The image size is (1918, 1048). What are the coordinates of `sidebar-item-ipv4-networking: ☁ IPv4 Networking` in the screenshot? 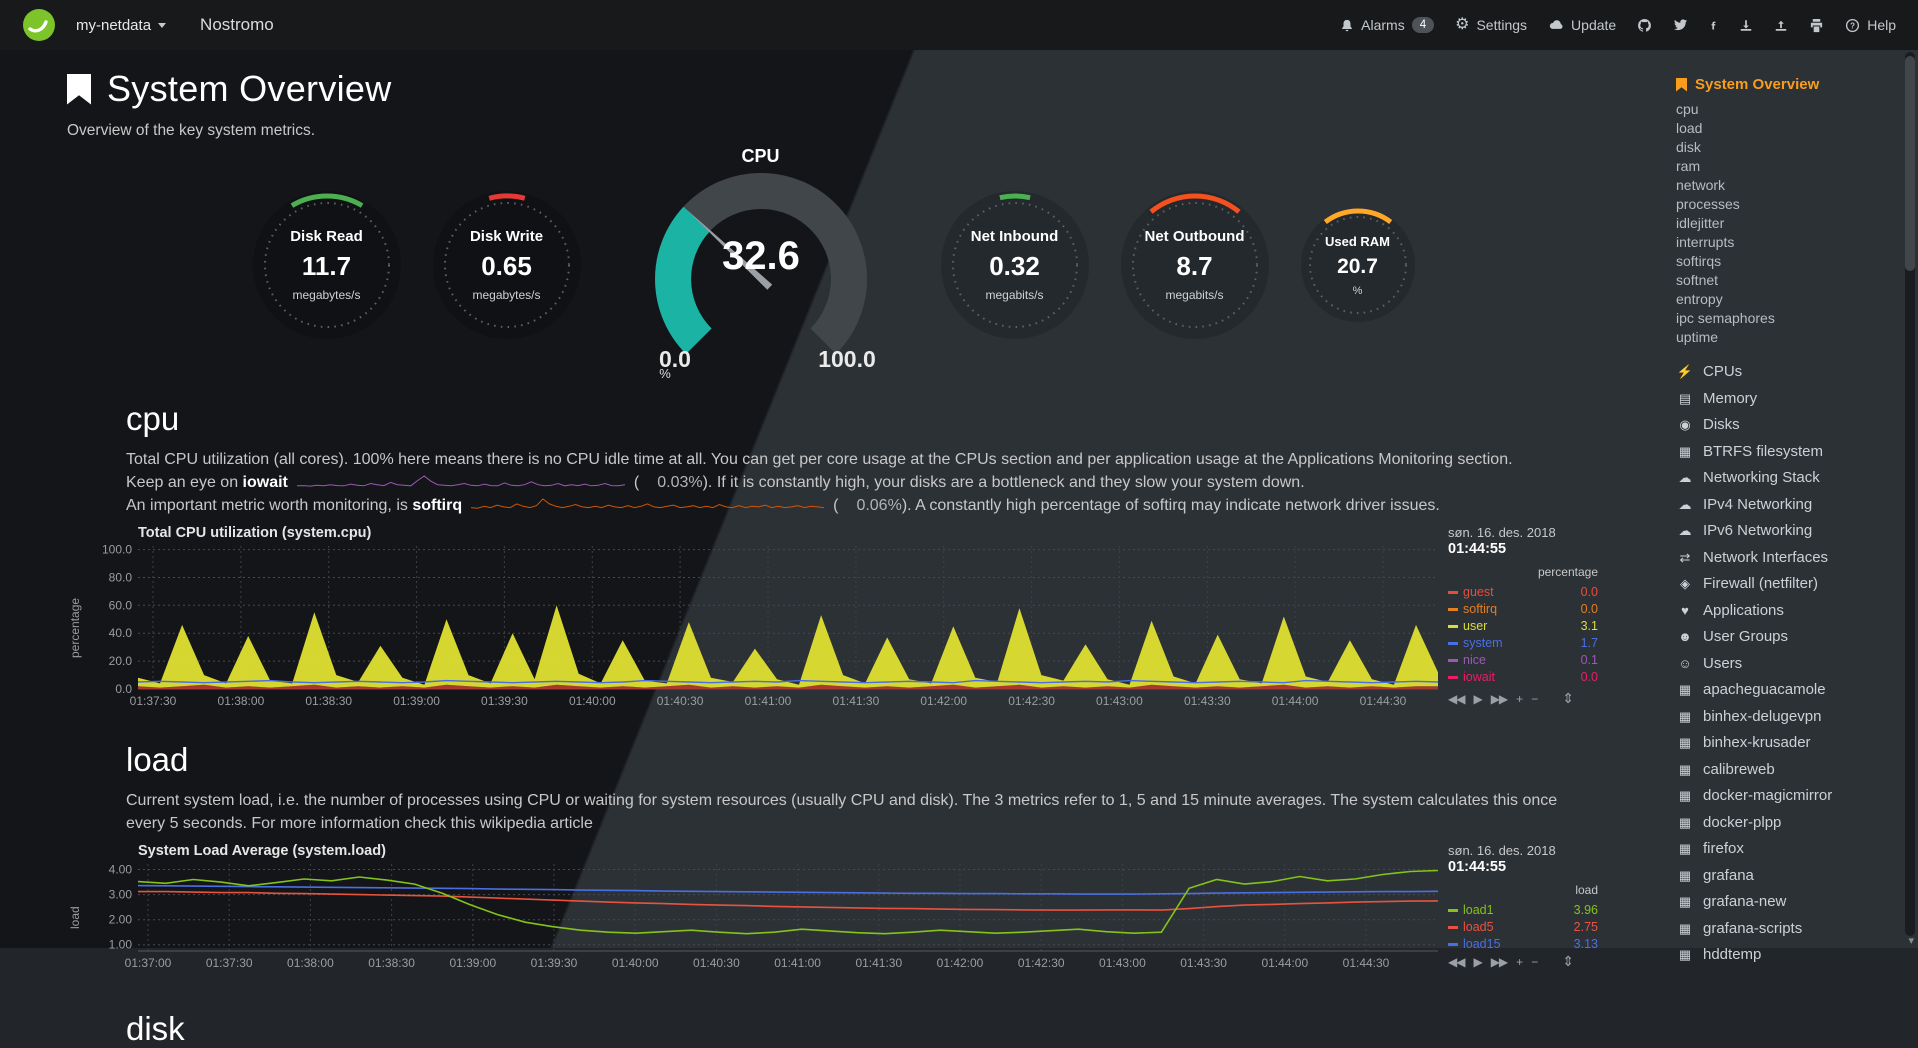 It's located at (1788, 505).